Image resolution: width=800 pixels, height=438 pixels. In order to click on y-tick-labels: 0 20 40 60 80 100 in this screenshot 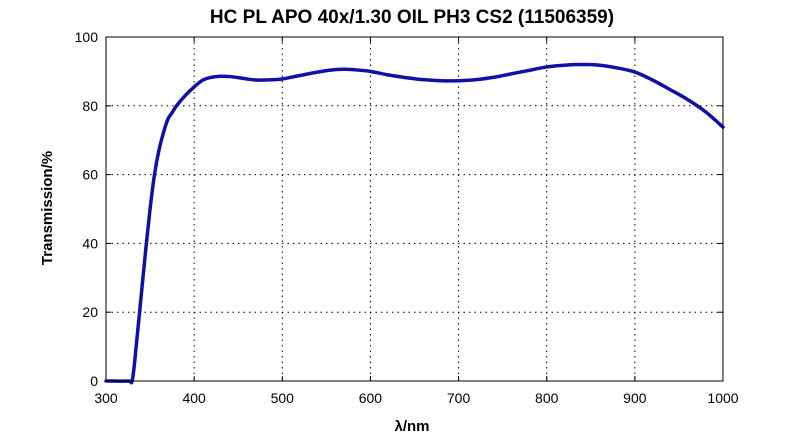, I will do `click(87, 209)`.